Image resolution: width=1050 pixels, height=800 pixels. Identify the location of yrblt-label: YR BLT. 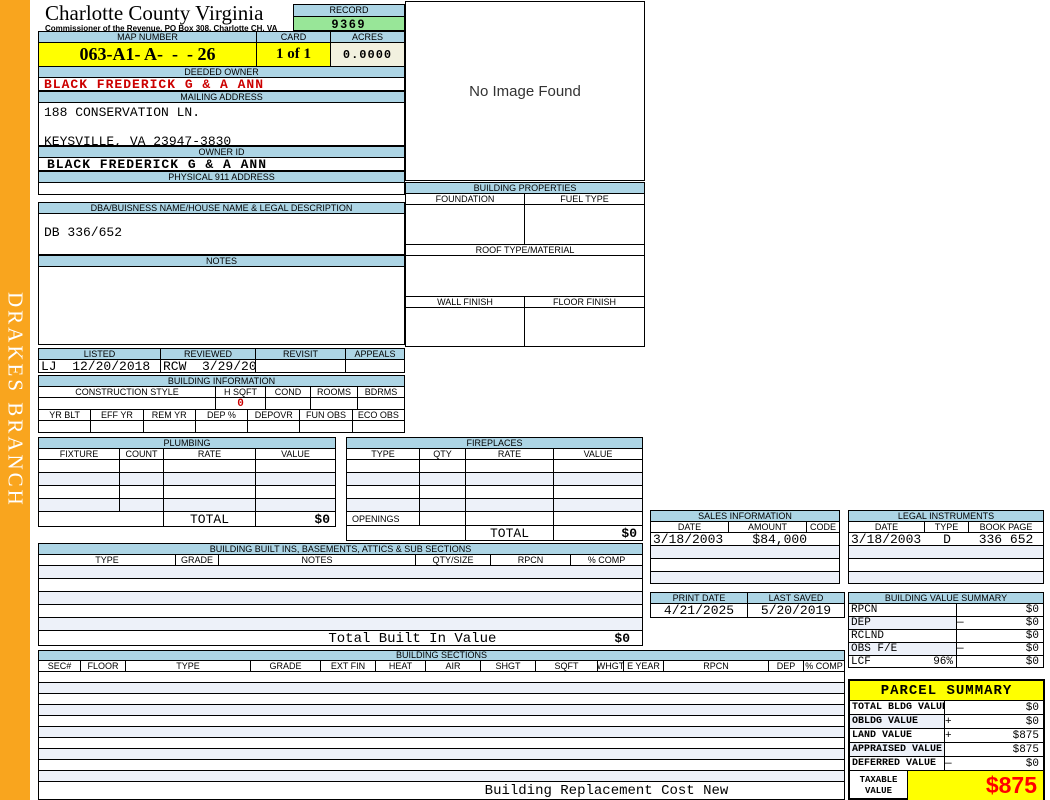
(65, 415).